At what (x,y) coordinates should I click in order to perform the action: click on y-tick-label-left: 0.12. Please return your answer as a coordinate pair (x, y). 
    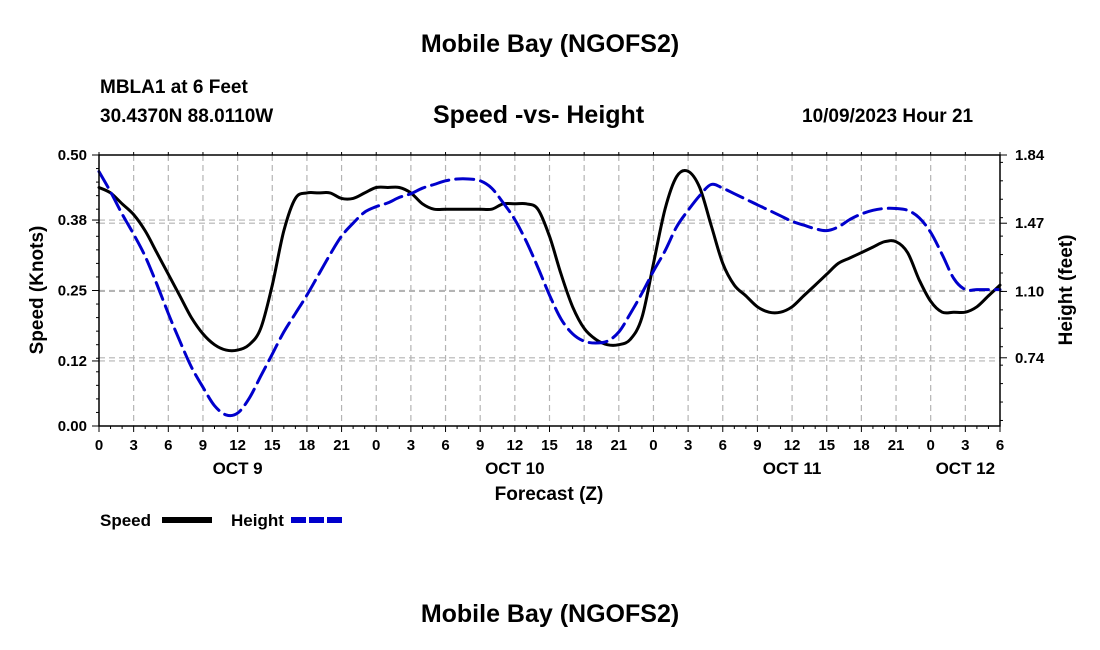
    Looking at the image, I should click on (72, 361).